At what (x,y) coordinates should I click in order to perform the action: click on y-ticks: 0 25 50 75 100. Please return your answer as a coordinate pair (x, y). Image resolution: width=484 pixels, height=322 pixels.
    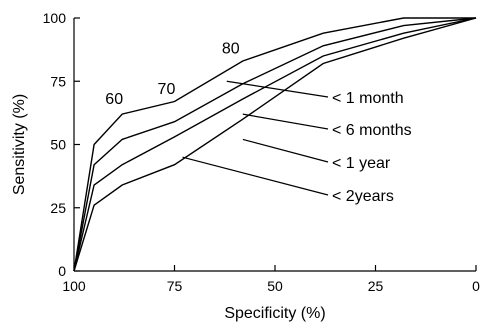
    Looking at the image, I should click on (61, 144).